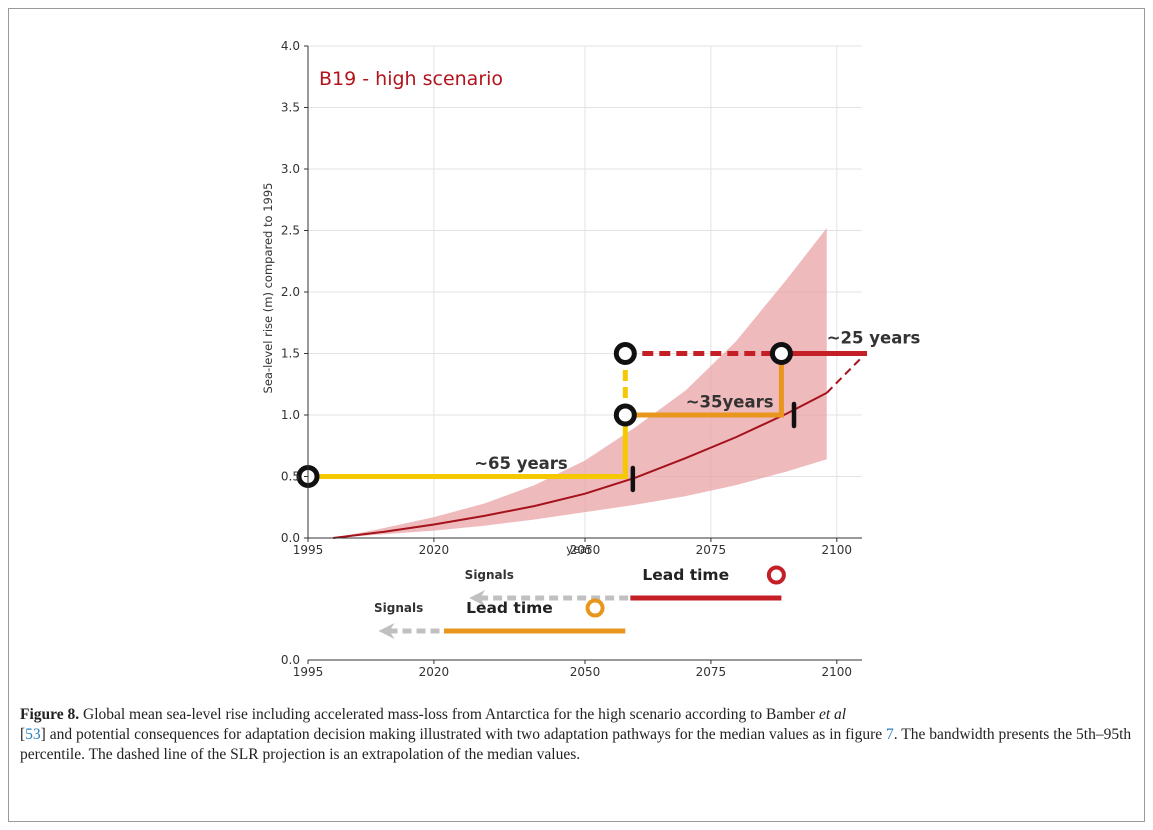 This screenshot has width=1153, height=830. Describe the element at coordinates (308, 672) in the screenshot. I see `panel-x-tick-label: 1995` at that location.